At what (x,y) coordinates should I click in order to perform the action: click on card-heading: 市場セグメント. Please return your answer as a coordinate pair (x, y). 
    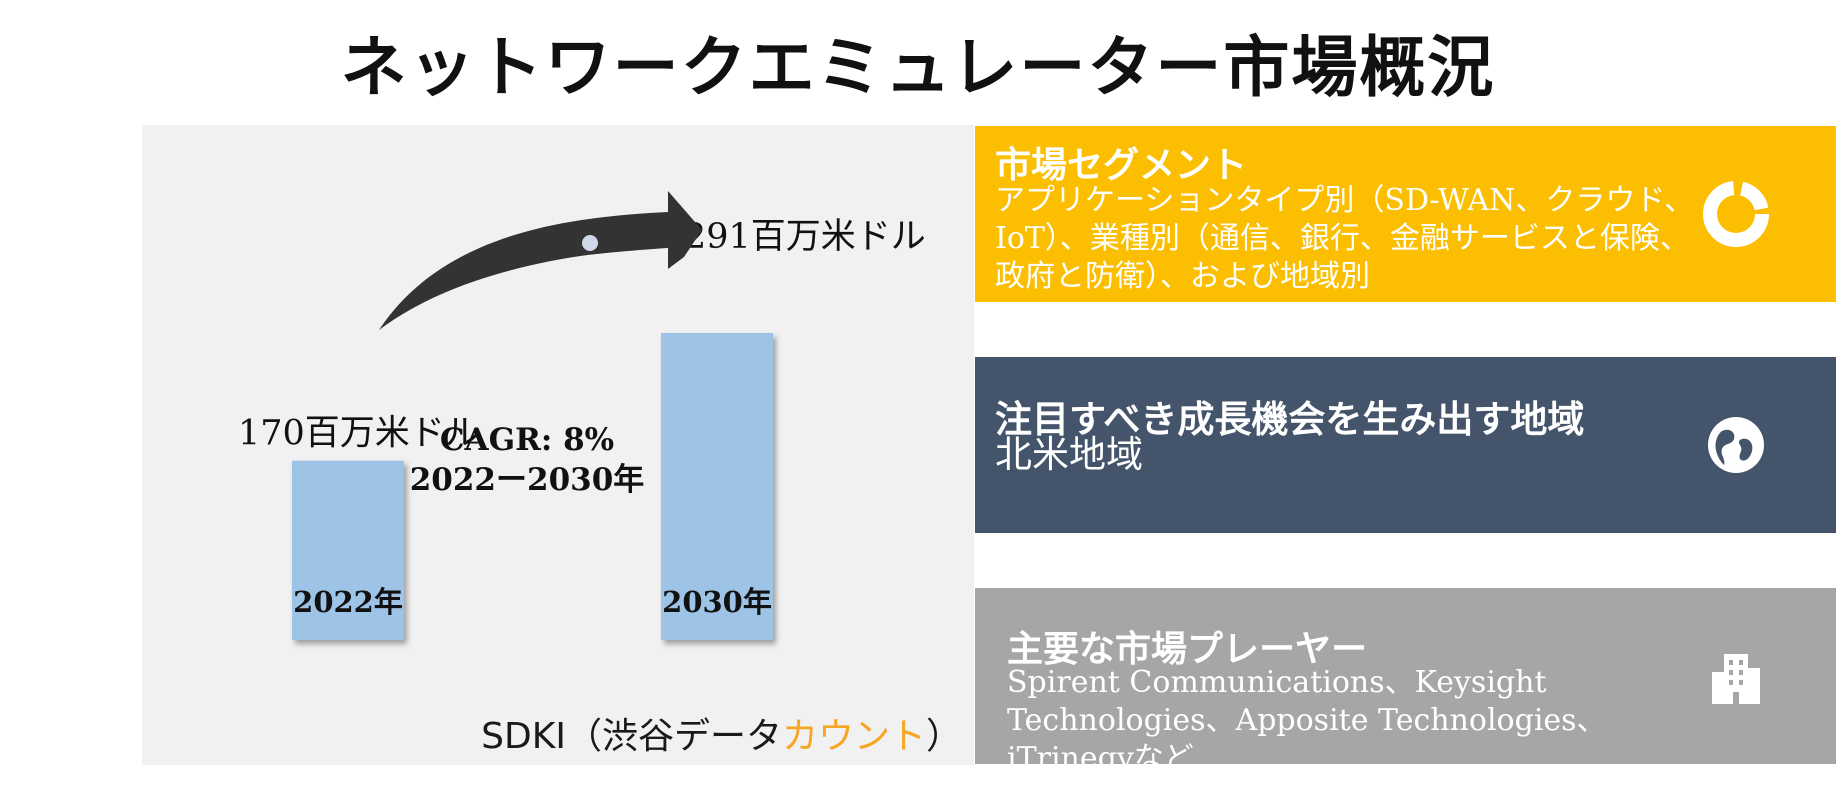
    Looking at the image, I should click on (1121, 165).